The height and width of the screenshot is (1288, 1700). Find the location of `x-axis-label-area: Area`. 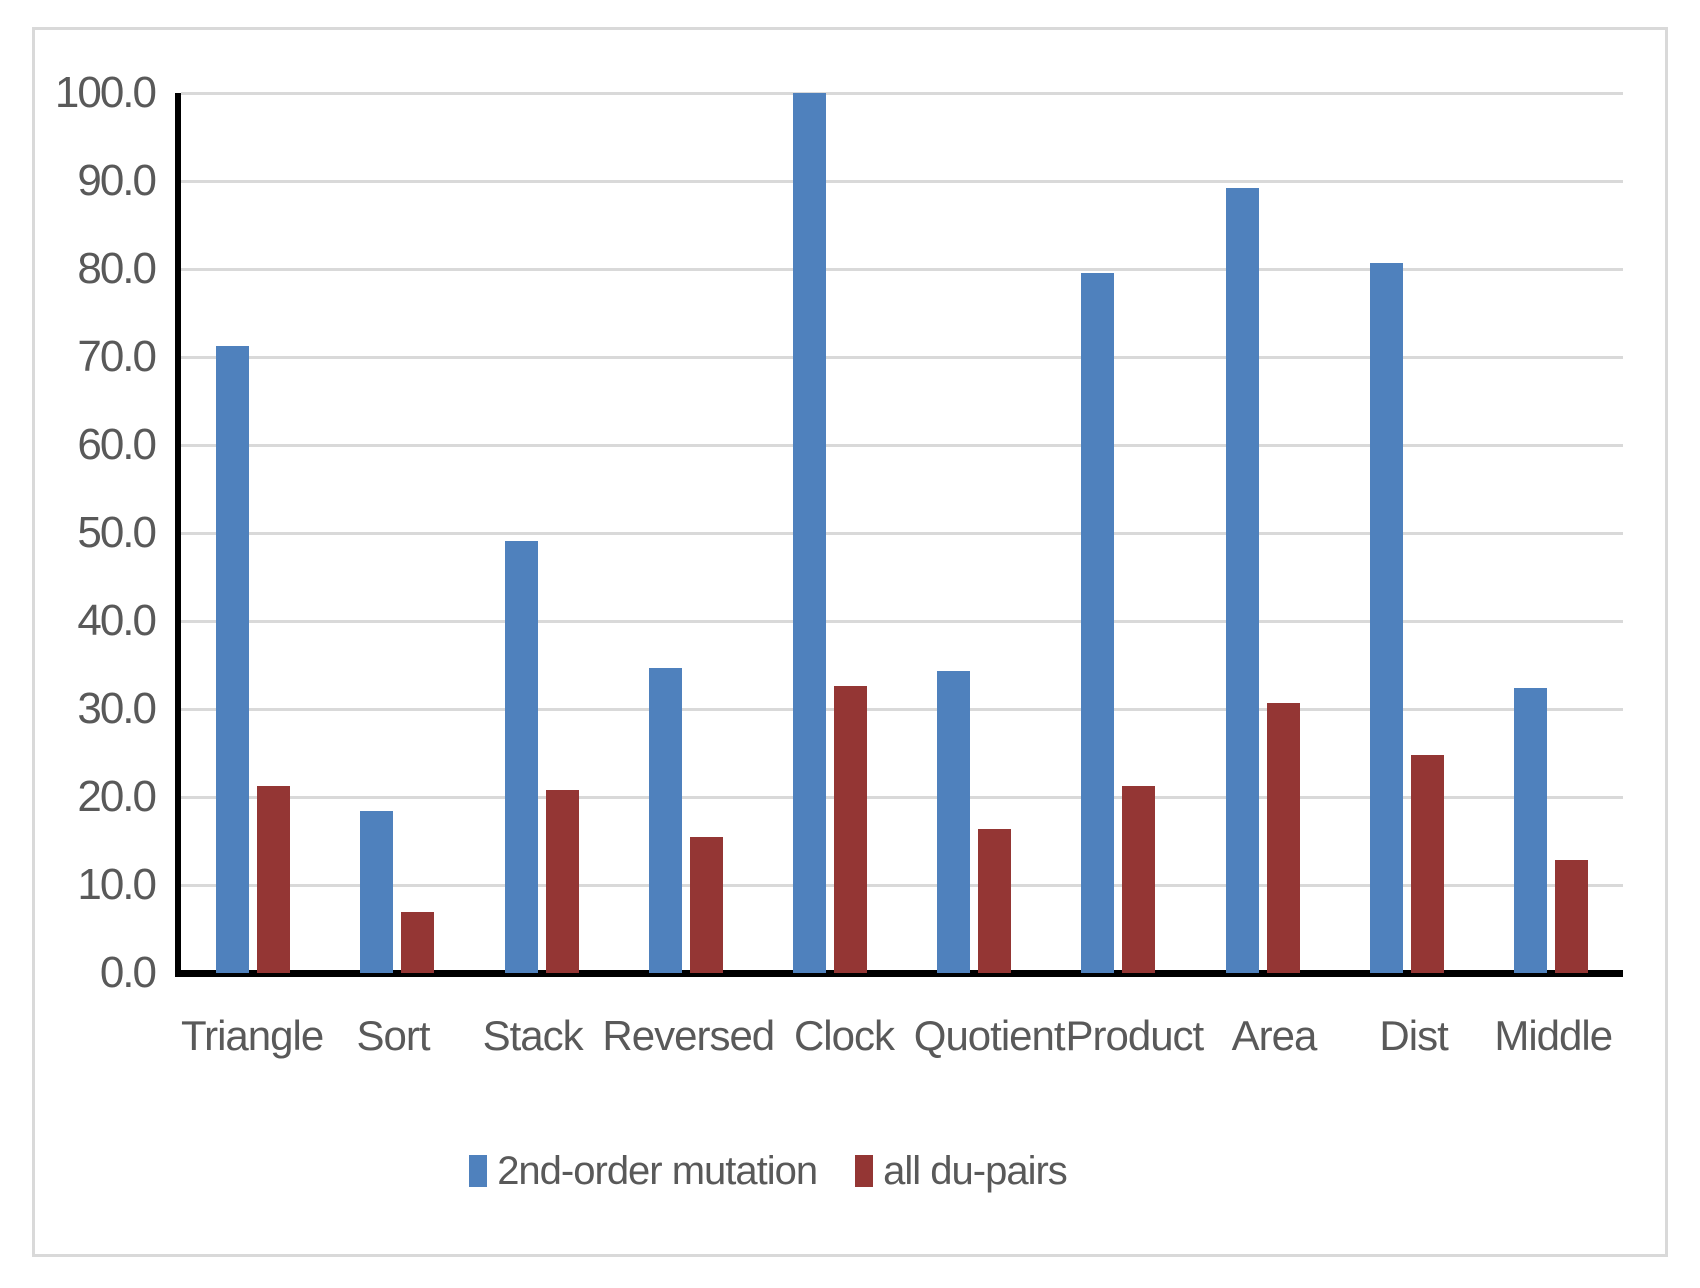

x-axis-label-area: Area is located at coordinates (1274, 1035).